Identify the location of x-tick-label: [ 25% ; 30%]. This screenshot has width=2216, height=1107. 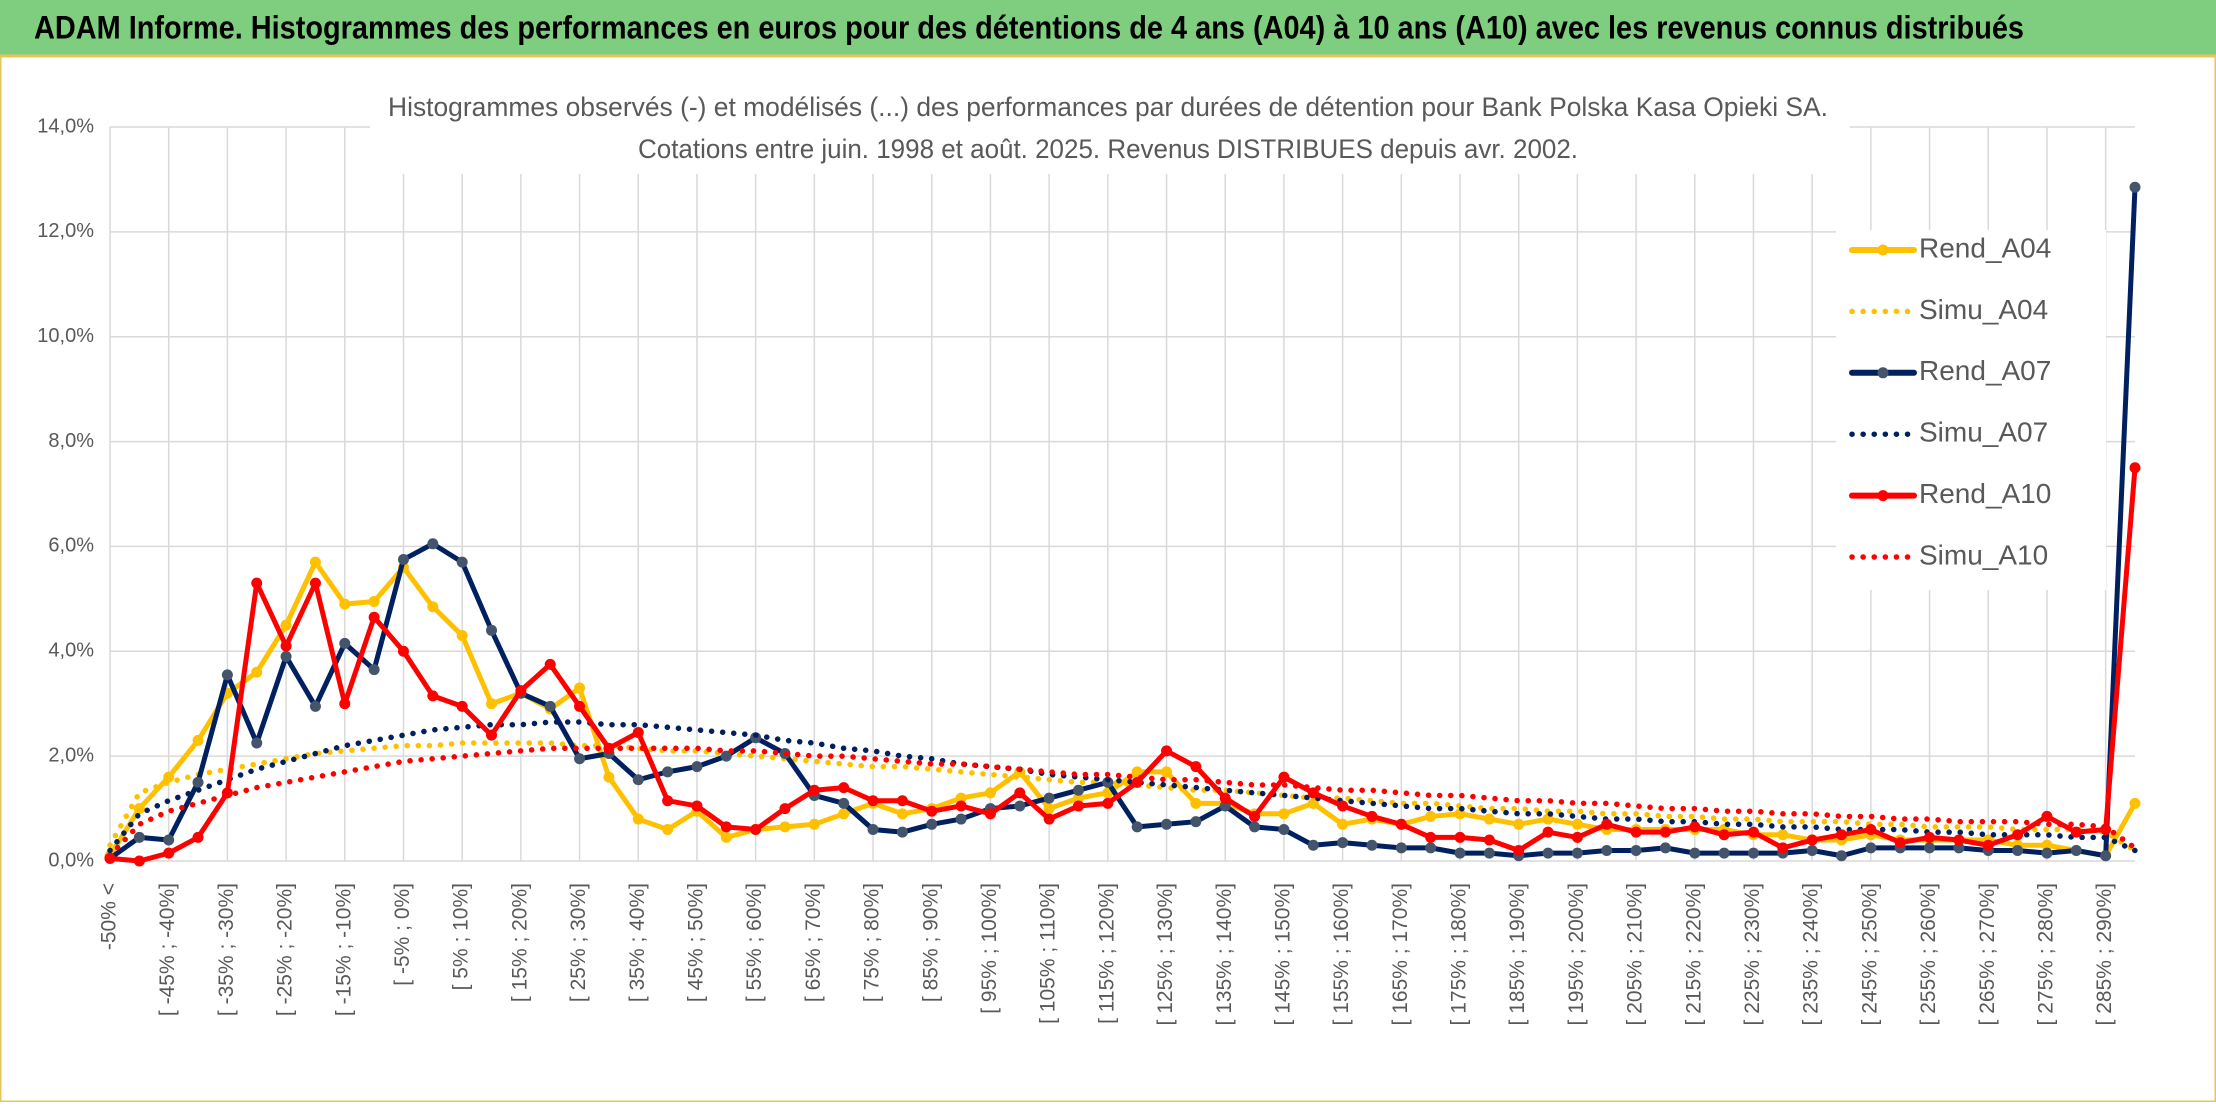
(578, 942).